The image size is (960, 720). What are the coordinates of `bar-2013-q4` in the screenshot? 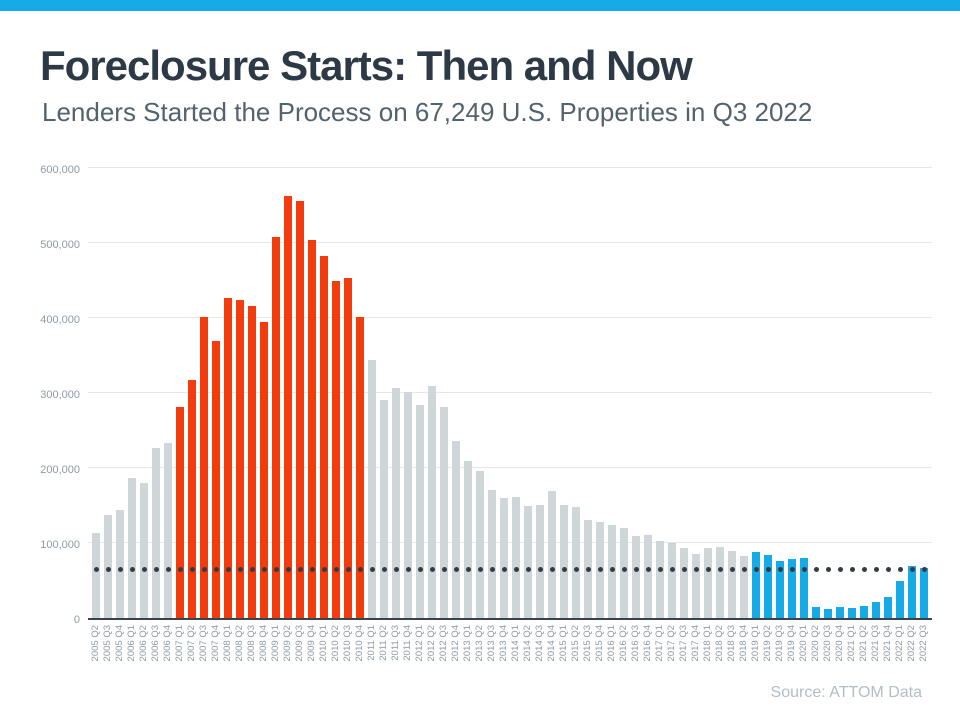 It's located at (504, 558).